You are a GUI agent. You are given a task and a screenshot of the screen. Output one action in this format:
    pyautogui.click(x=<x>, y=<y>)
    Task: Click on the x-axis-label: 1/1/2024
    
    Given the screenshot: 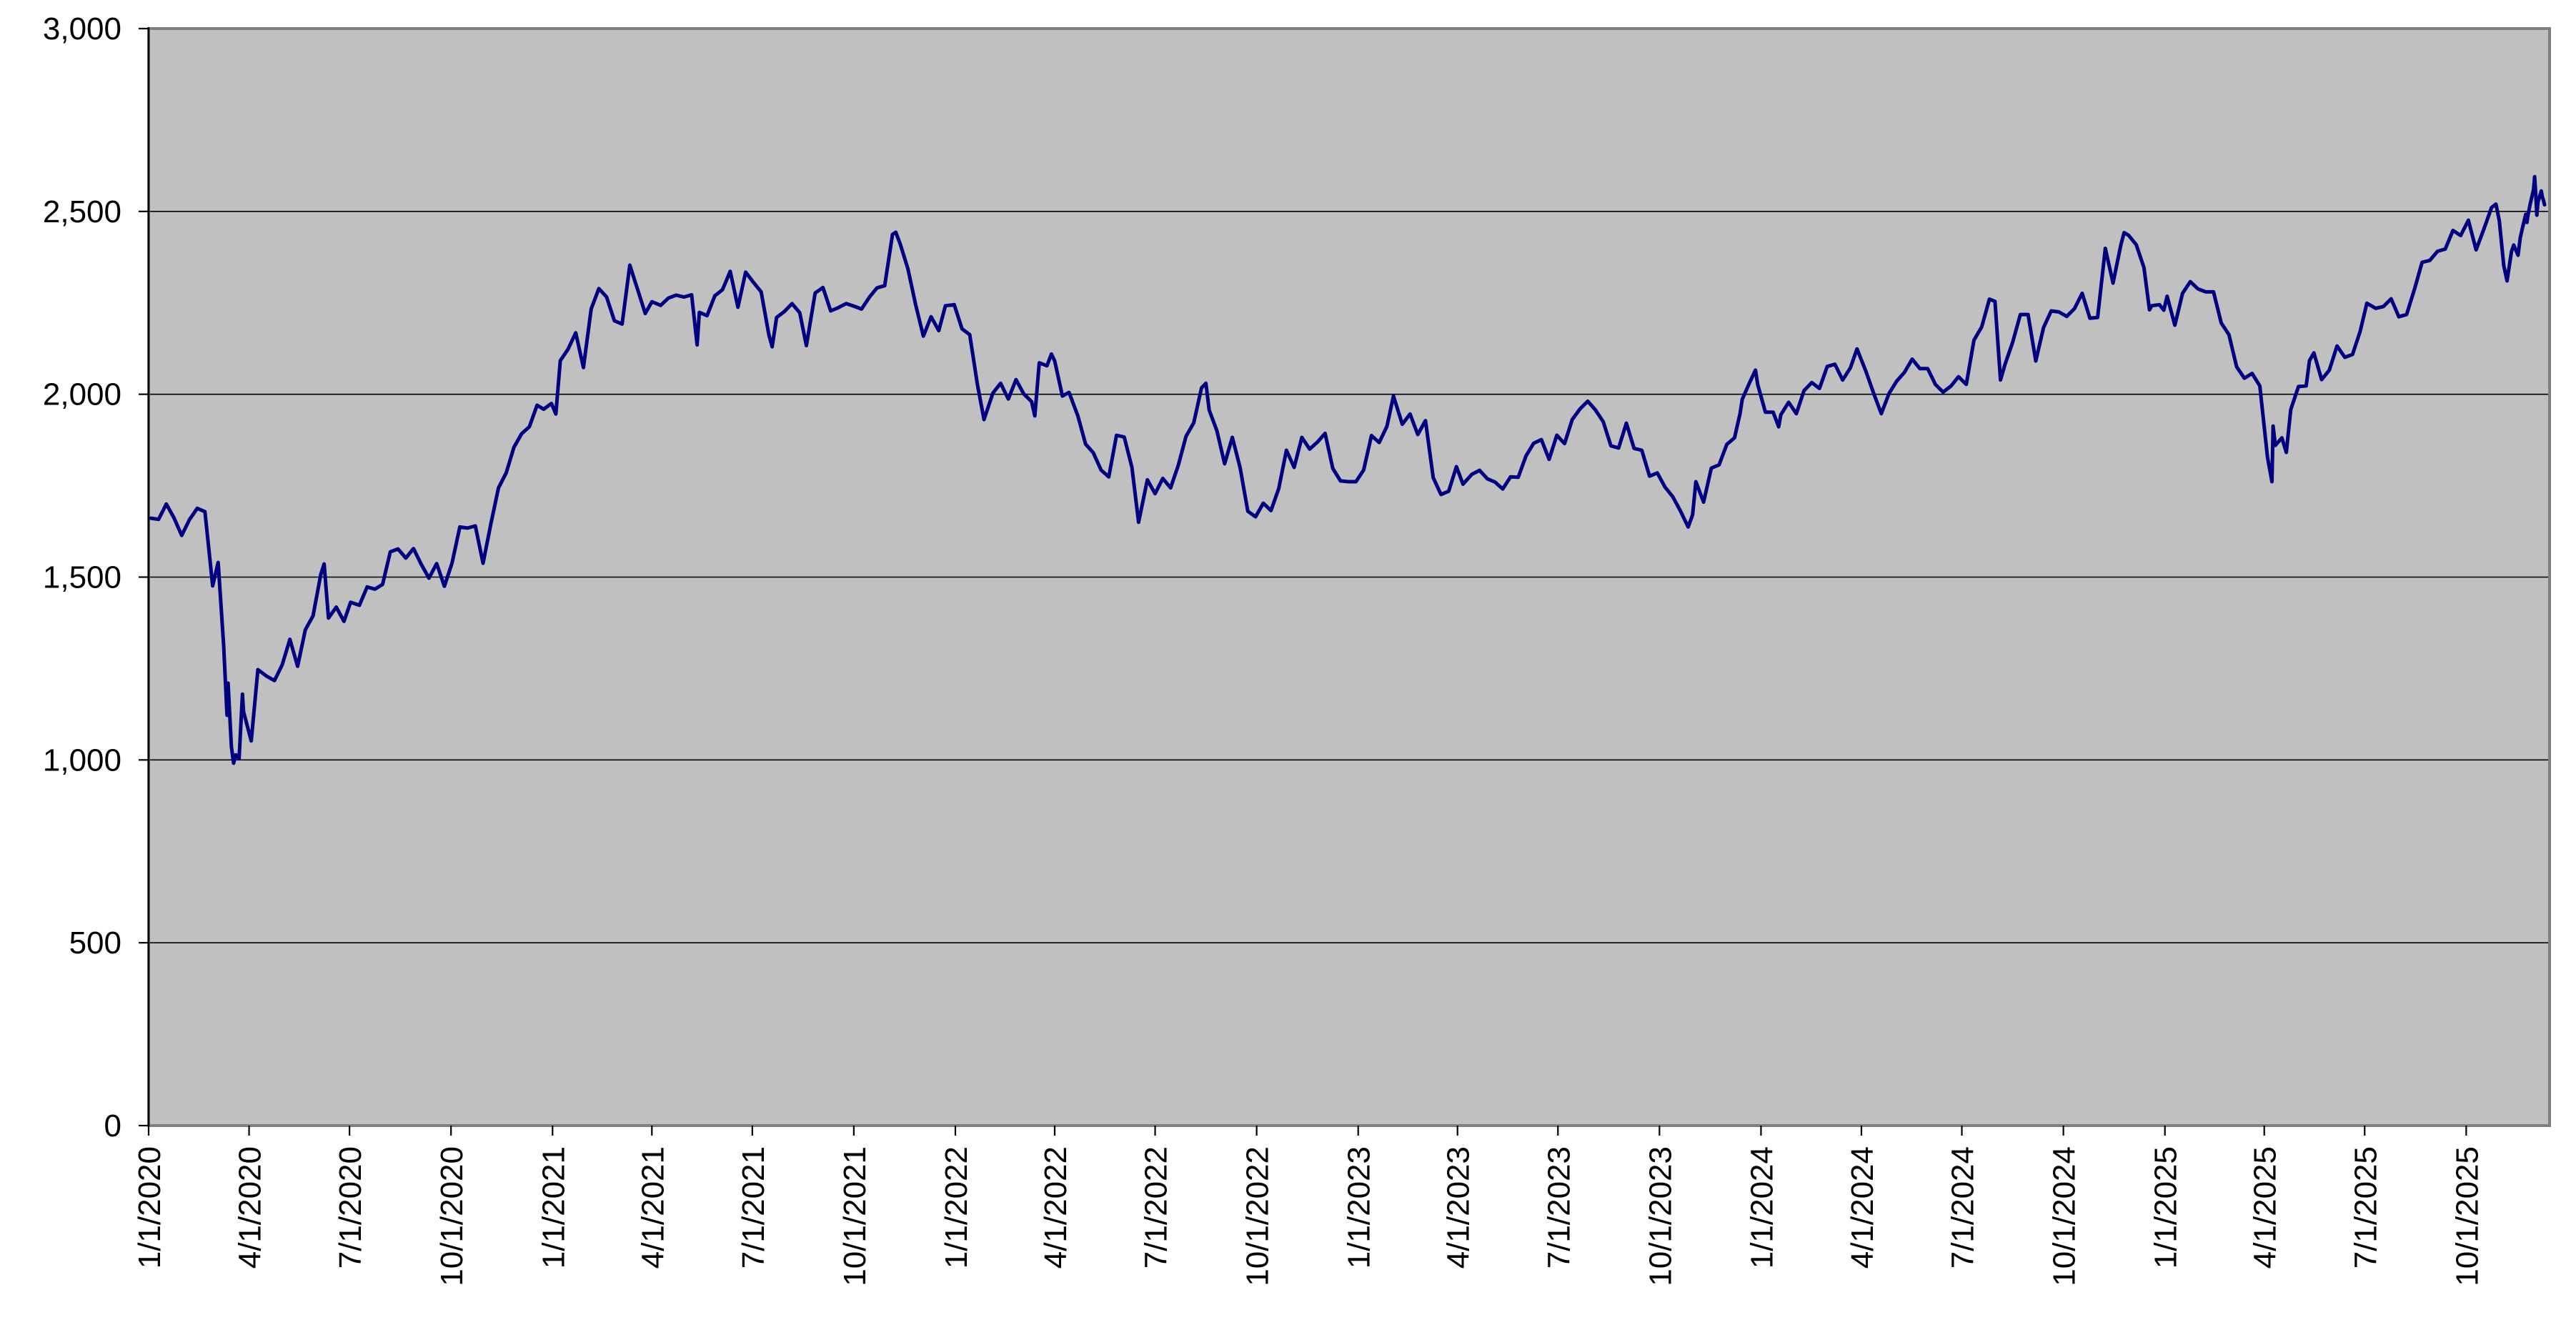 What is the action you would take?
    pyautogui.click(x=1761, y=1207)
    